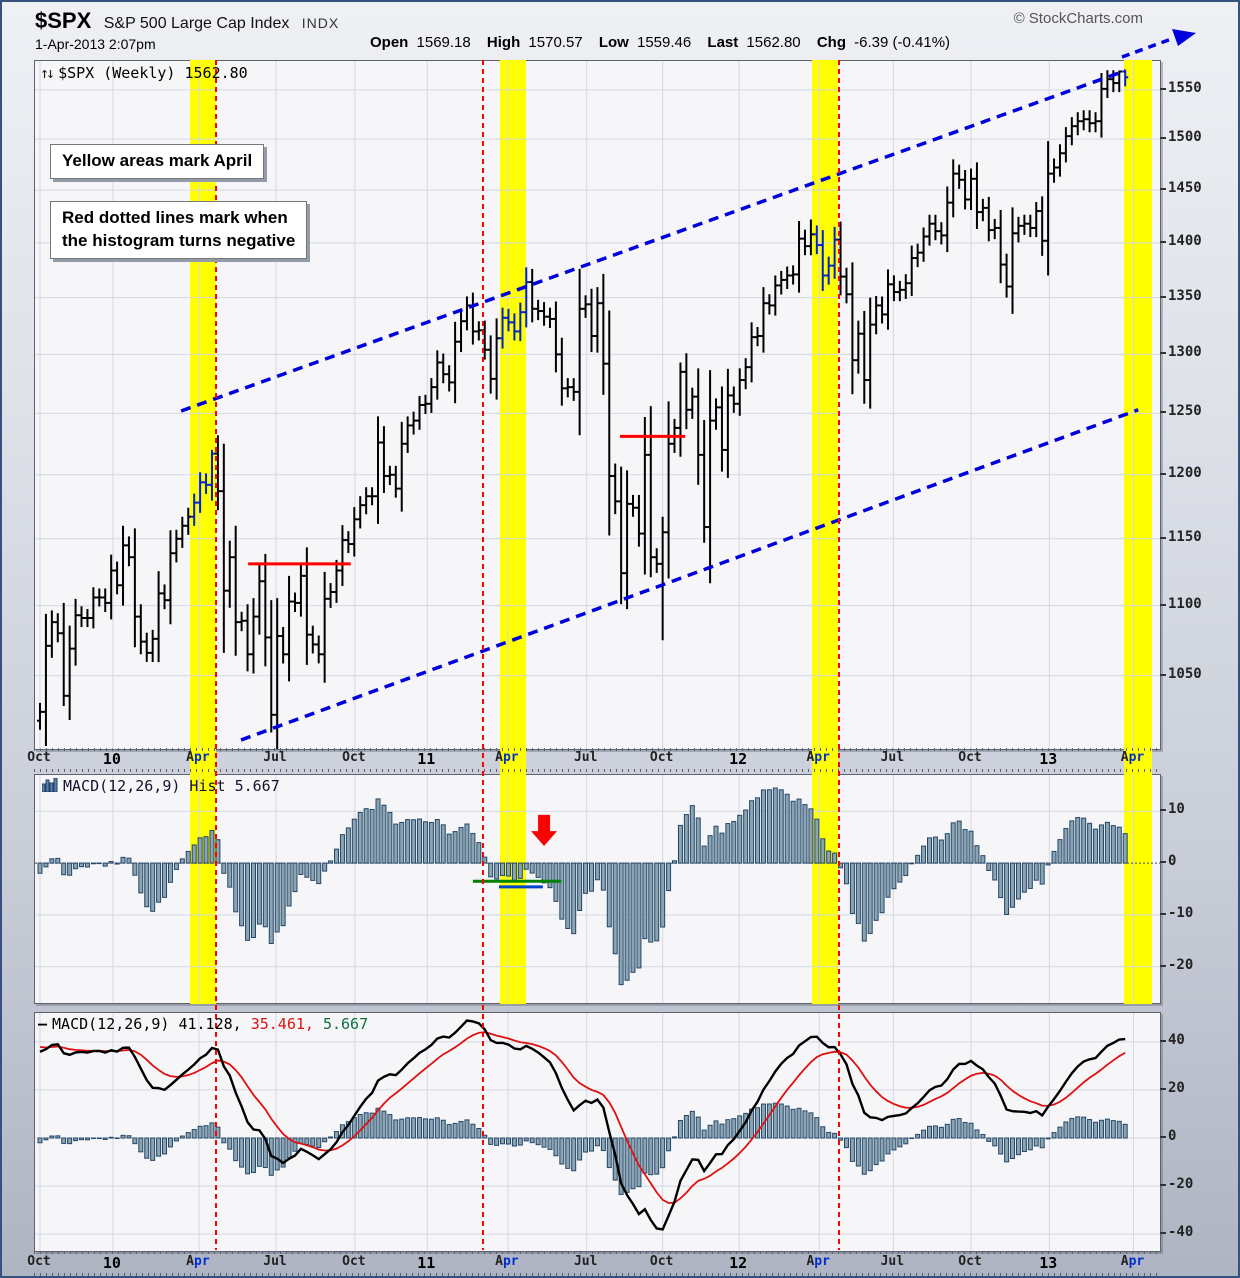 Image resolution: width=1240 pixels, height=1278 pixels. What do you see at coordinates (1176, 1087) in the screenshot?
I see `y-axis-label: 20` at bounding box center [1176, 1087].